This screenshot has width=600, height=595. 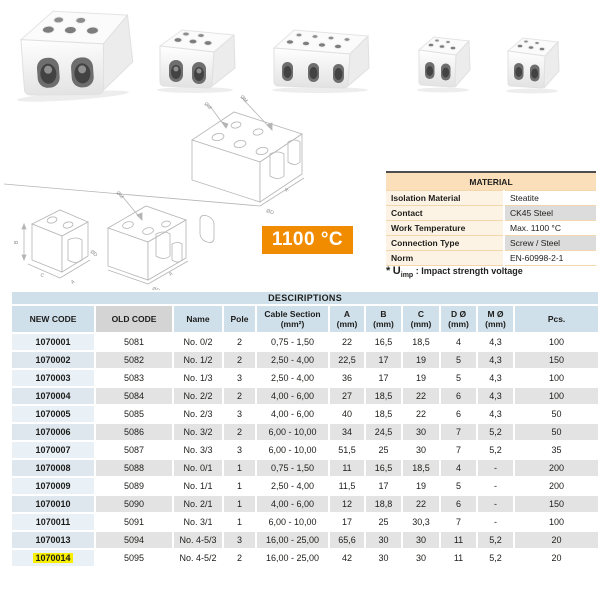 What do you see at coordinates (444, 64) in the screenshot?
I see `product-photo-small-2pole-a` at bounding box center [444, 64].